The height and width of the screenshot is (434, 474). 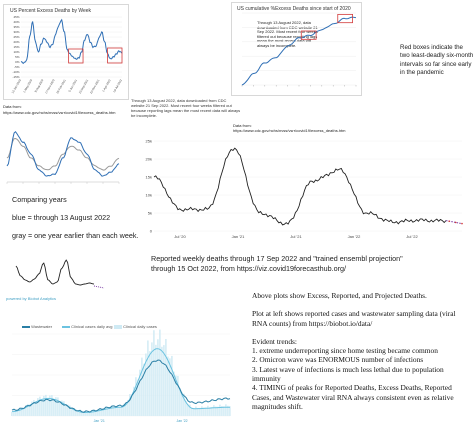 What do you see at coordinates (84, 86) in the screenshot?
I see `p1-x-tick: 13-Sep-2021` at bounding box center [84, 86].